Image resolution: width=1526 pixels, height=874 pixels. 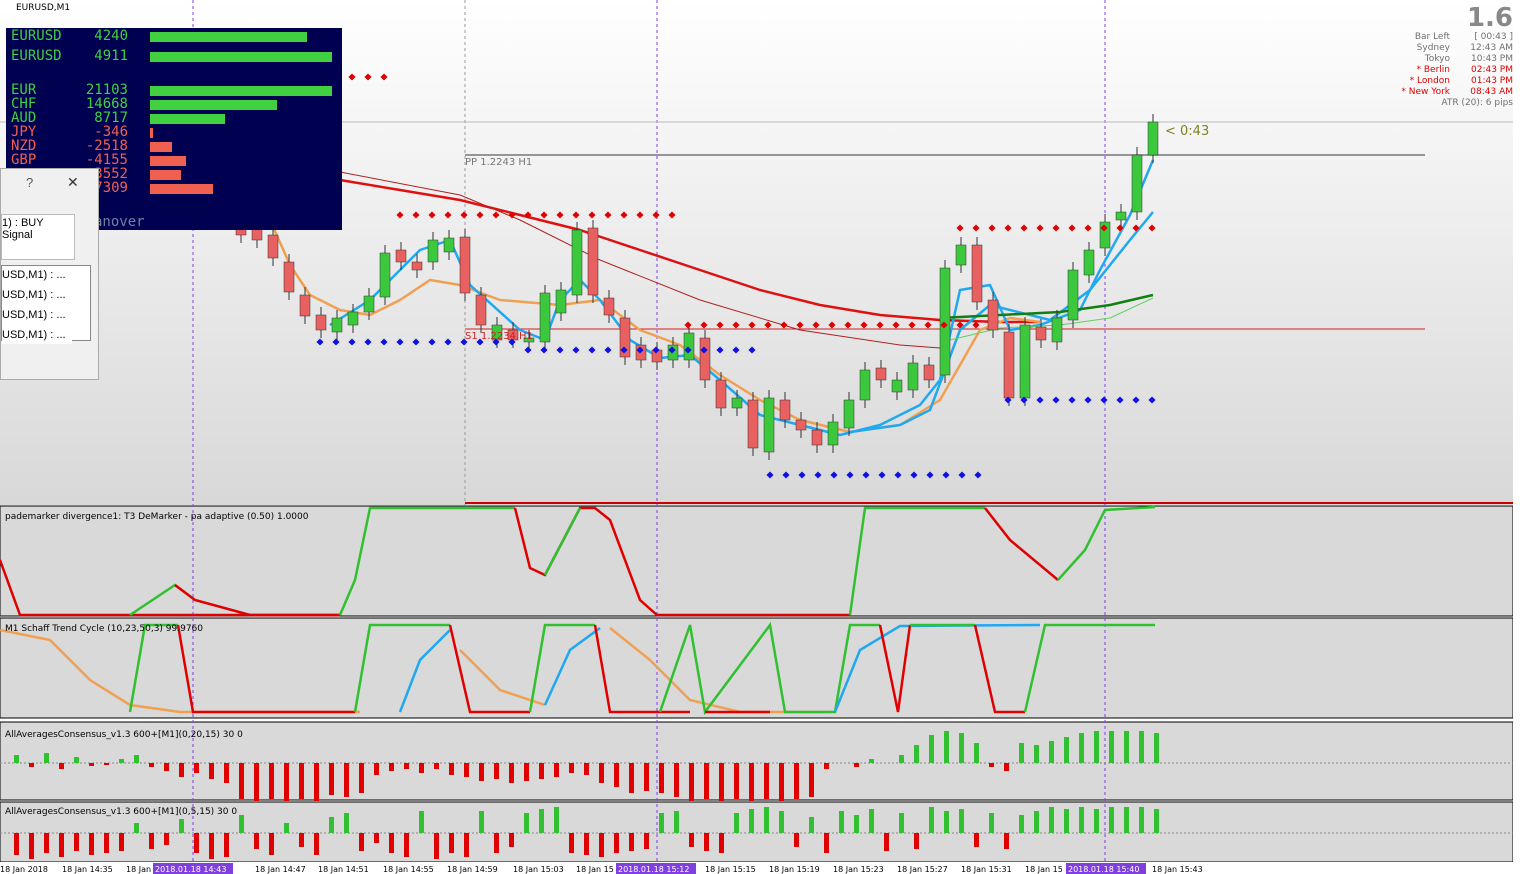 I want to click on clock-label: Bar Left, so click(x=1433, y=37).